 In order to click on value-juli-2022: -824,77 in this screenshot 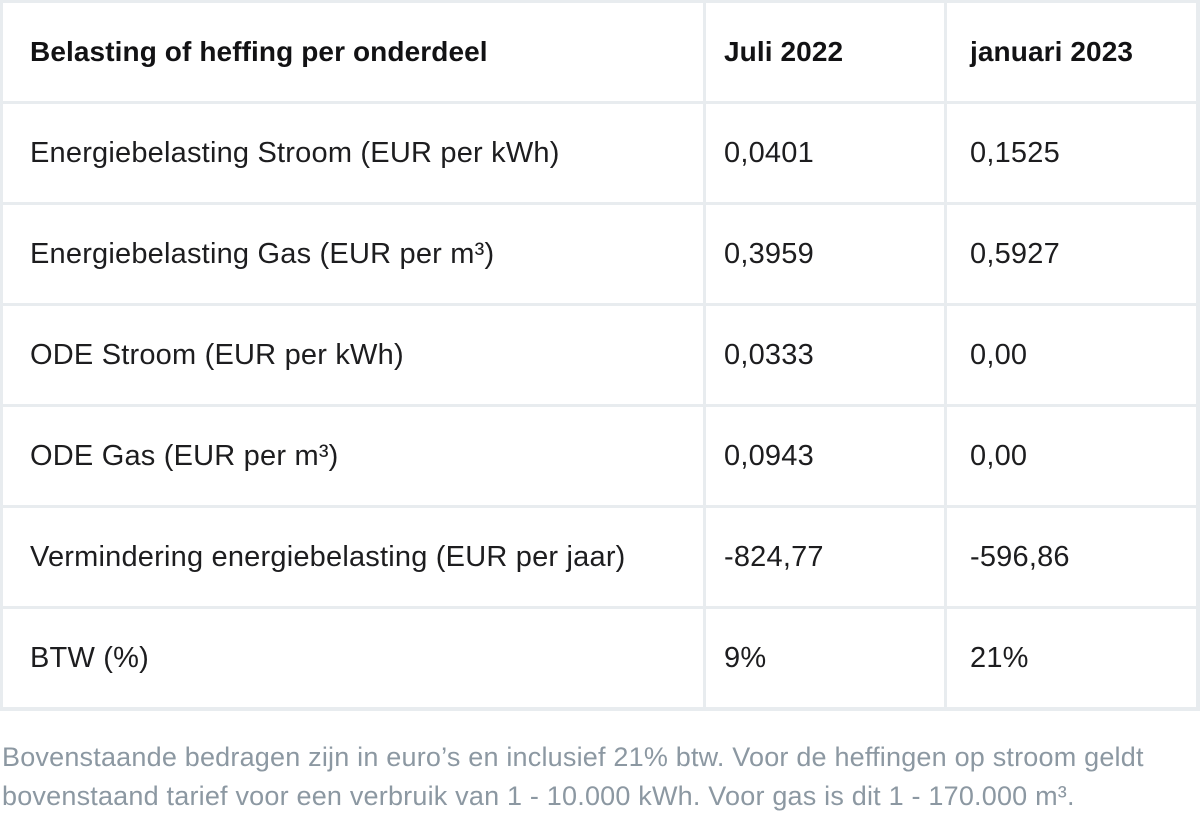, I will do `click(825, 557)`.